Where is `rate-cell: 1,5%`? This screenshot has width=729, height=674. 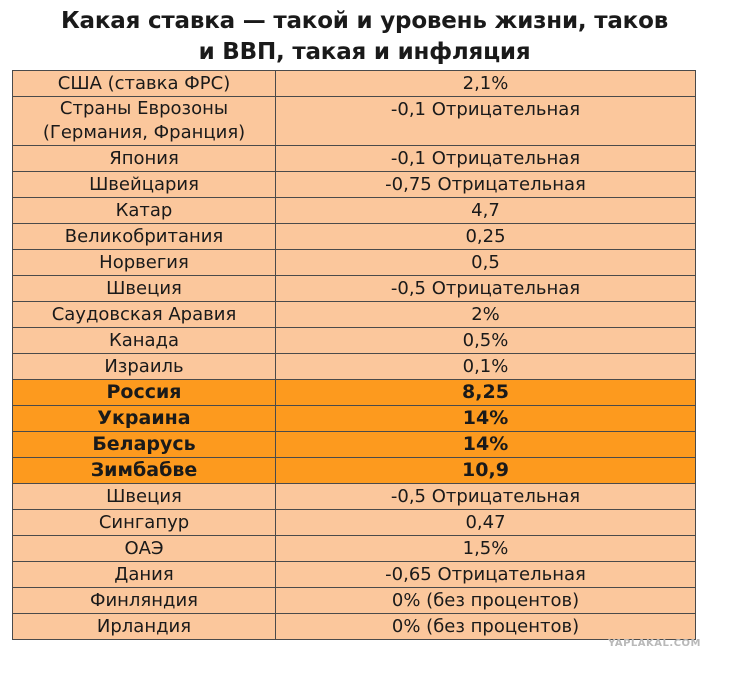
rate-cell: 1,5% is located at coordinates (485, 548).